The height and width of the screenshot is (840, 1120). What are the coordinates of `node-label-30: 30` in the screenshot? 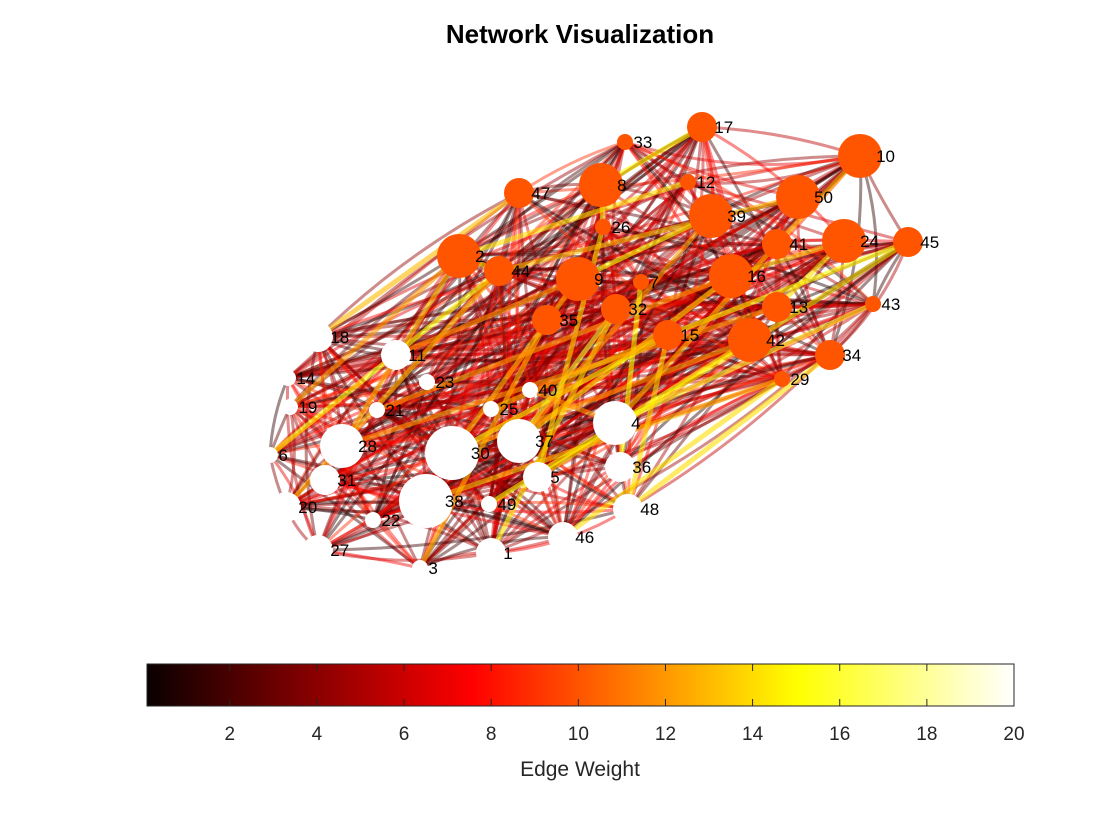 It's located at (480, 453).